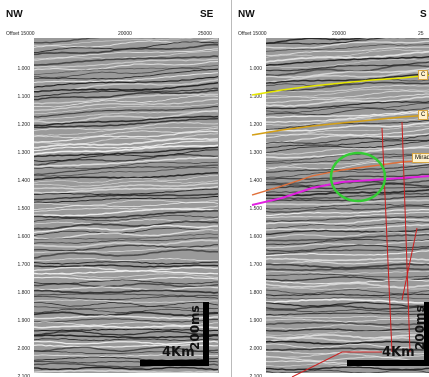 The image size is (429, 377). What do you see at coordinates (420, 158) in the screenshot?
I see `horizon-tag: Mirad` at bounding box center [420, 158].